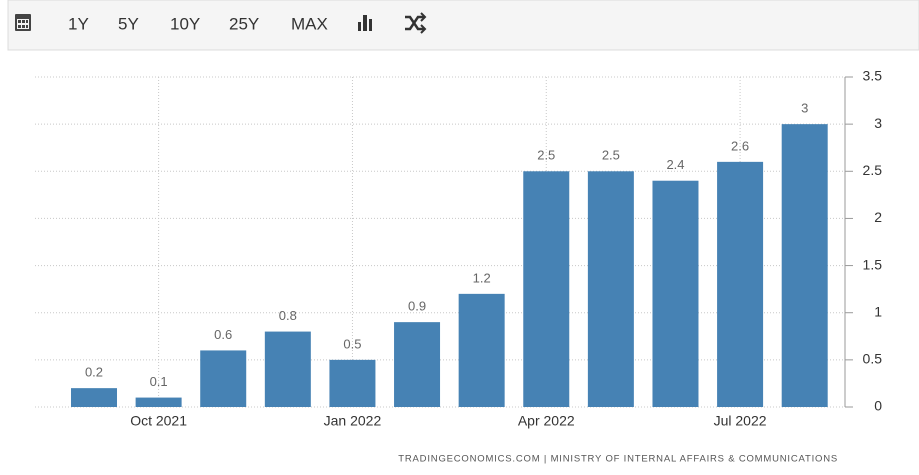 This screenshot has width=919, height=475. I want to click on value-label: 0.2, so click(94, 372).